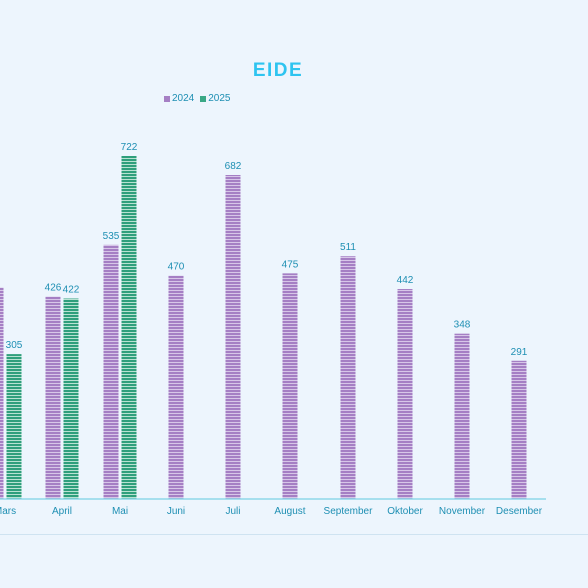  I want to click on category-label-august: August, so click(289, 511).